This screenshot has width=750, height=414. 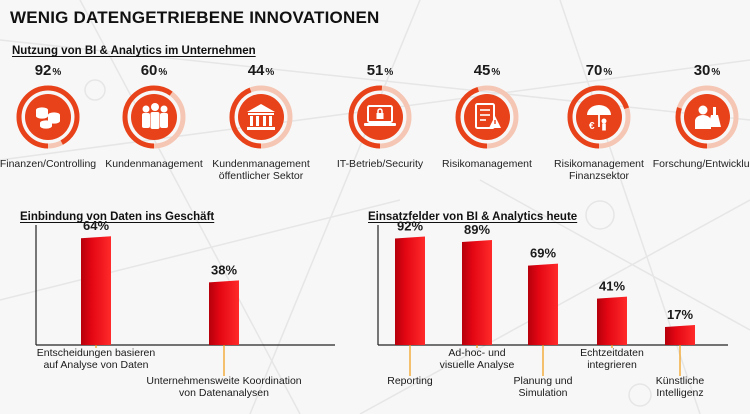 I want to click on usage-value: 92, so click(x=43, y=70).